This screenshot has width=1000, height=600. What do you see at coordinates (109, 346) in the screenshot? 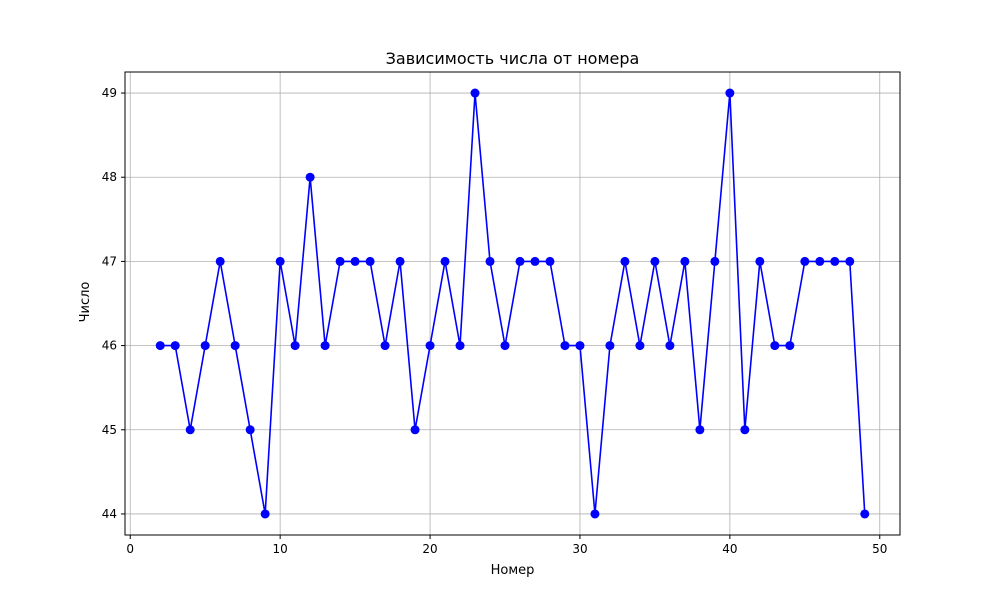
I see `y-tick-label: 46` at bounding box center [109, 346].